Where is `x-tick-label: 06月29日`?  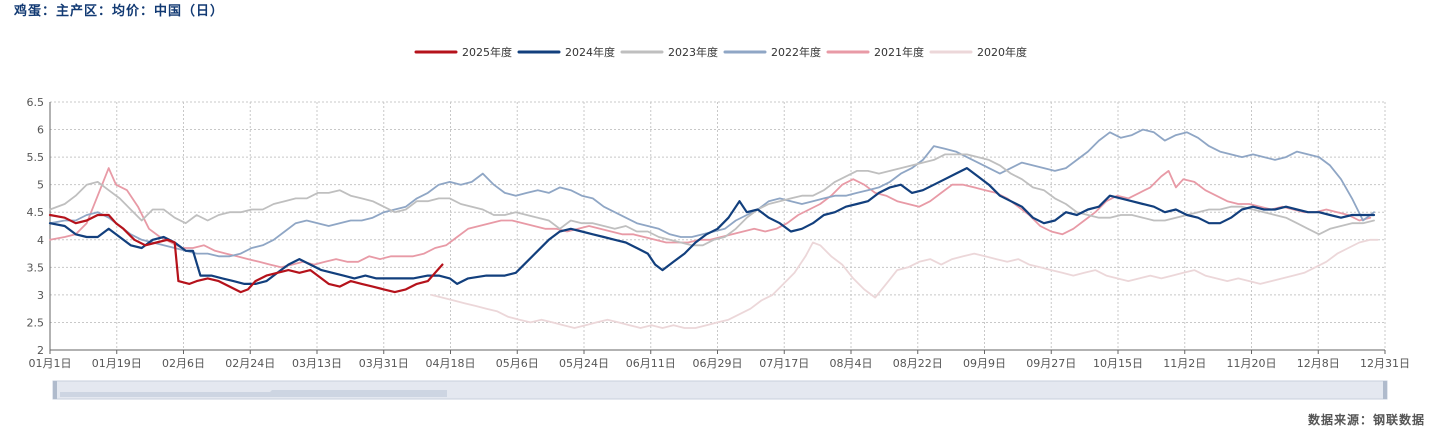 x-tick-label: 06月29日 is located at coordinates (718, 363).